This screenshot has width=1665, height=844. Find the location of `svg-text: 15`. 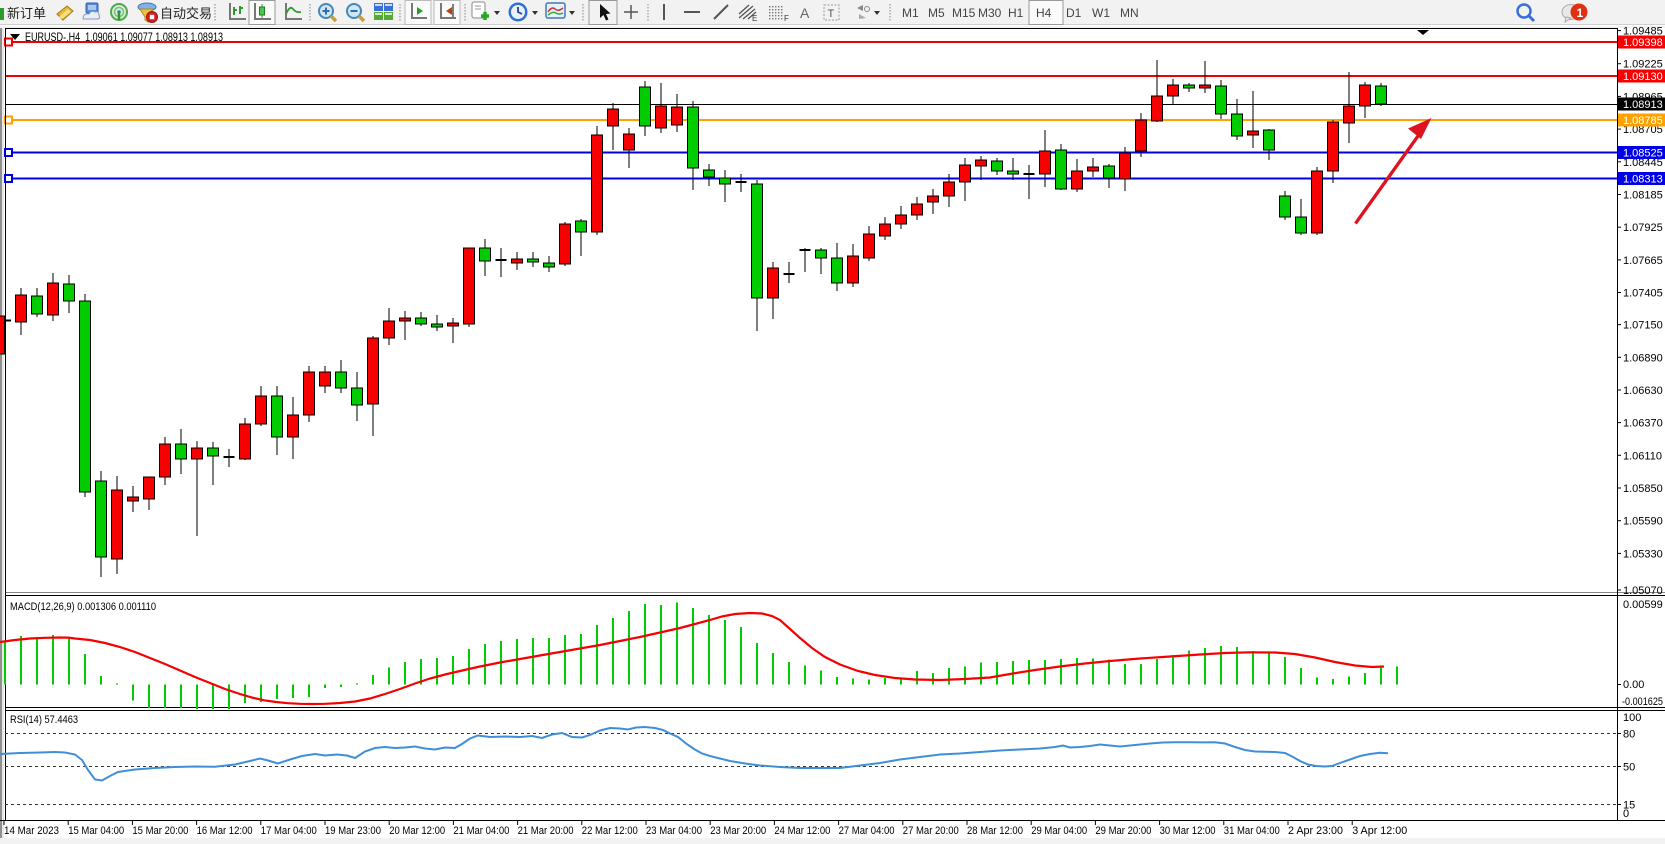

svg-text: 15 is located at coordinates (1629, 806).